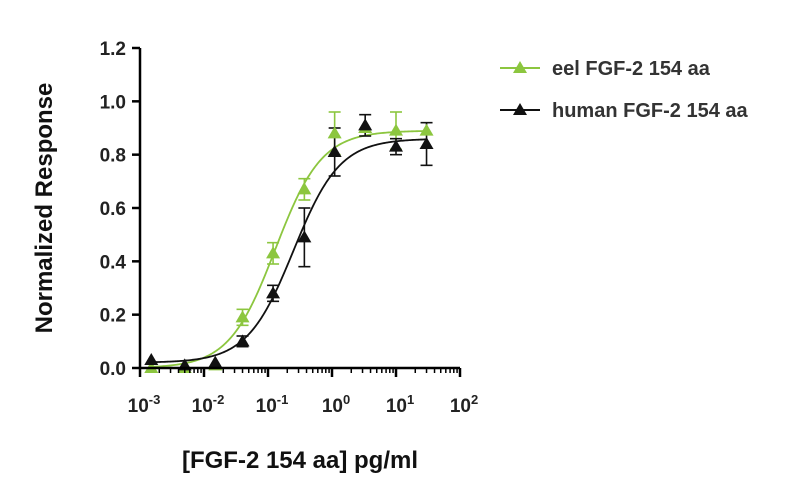  Describe the element at coordinates (113, 156) in the screenshot. I see `y-tick-label: 0.8` at that location.